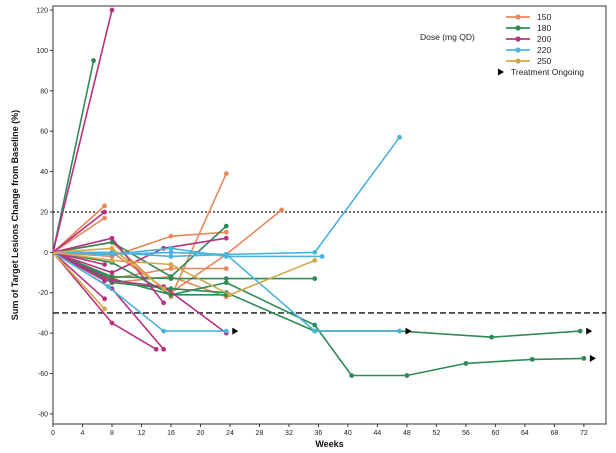  Describe the element at coordinates (142, 433) in the screenshot. I see `x-tick-label: 12` at that location.